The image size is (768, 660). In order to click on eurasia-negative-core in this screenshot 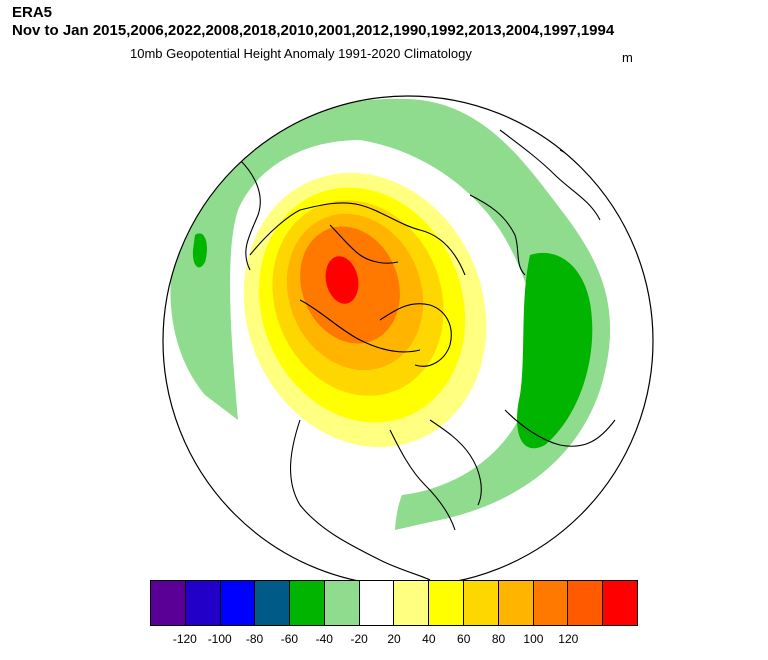, I will do `click(555, 350)`.